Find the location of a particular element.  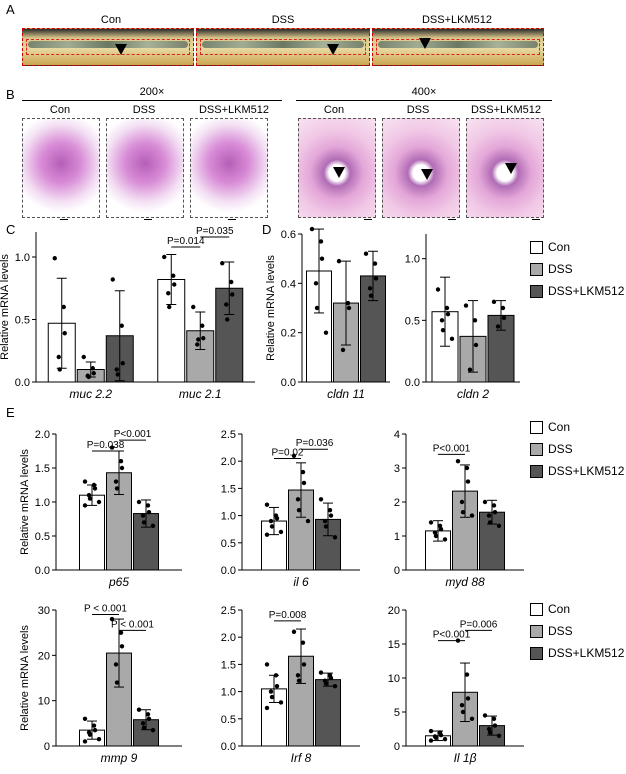

y-tick-label: 0.5 is located at coordinates (228, 720).